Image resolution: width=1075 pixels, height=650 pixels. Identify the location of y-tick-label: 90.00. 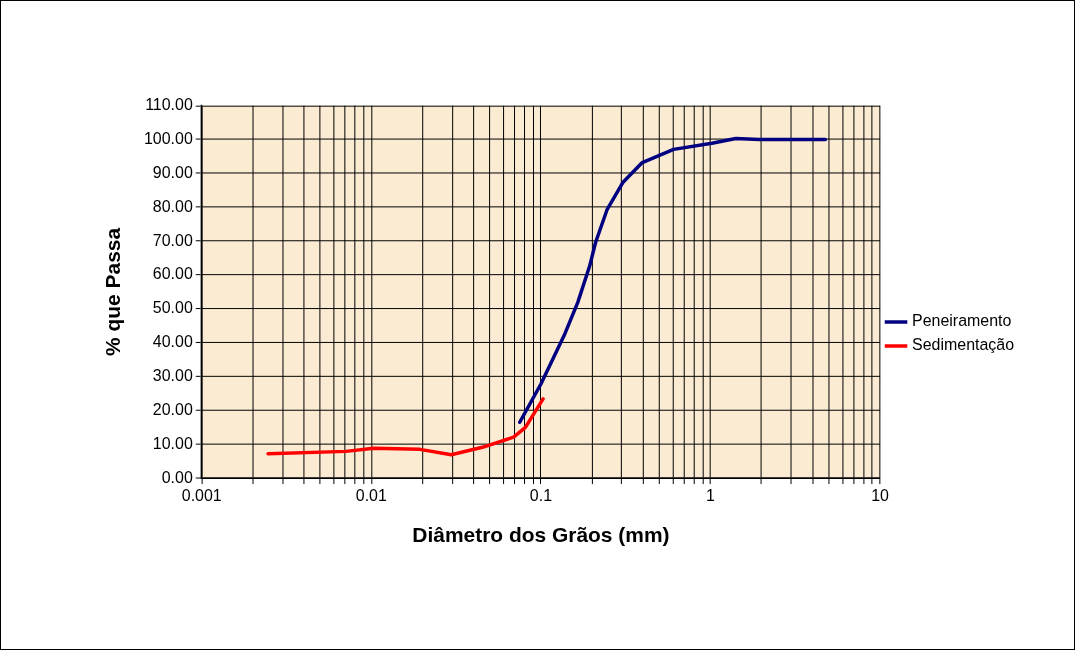
(172, 172).